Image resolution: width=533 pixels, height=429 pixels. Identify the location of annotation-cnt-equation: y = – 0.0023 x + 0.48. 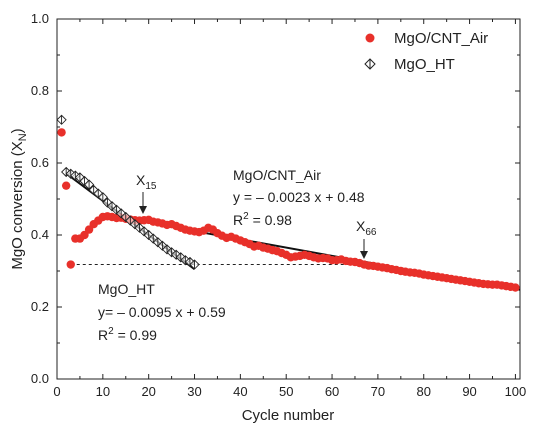
(299, 197).